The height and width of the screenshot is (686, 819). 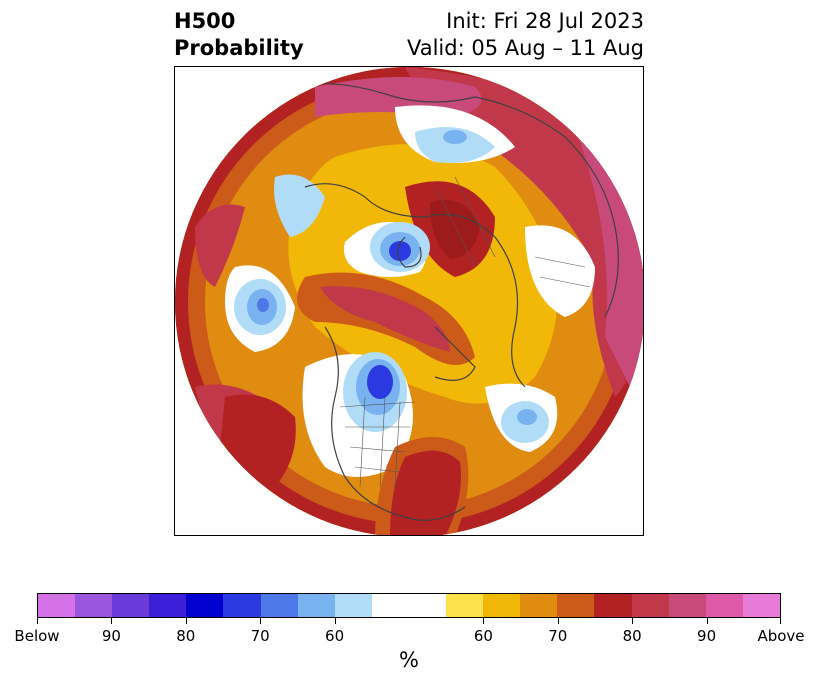 I want to click on init-date: Init: Fri 28 Jul 2023, so click(x=545, y=21).